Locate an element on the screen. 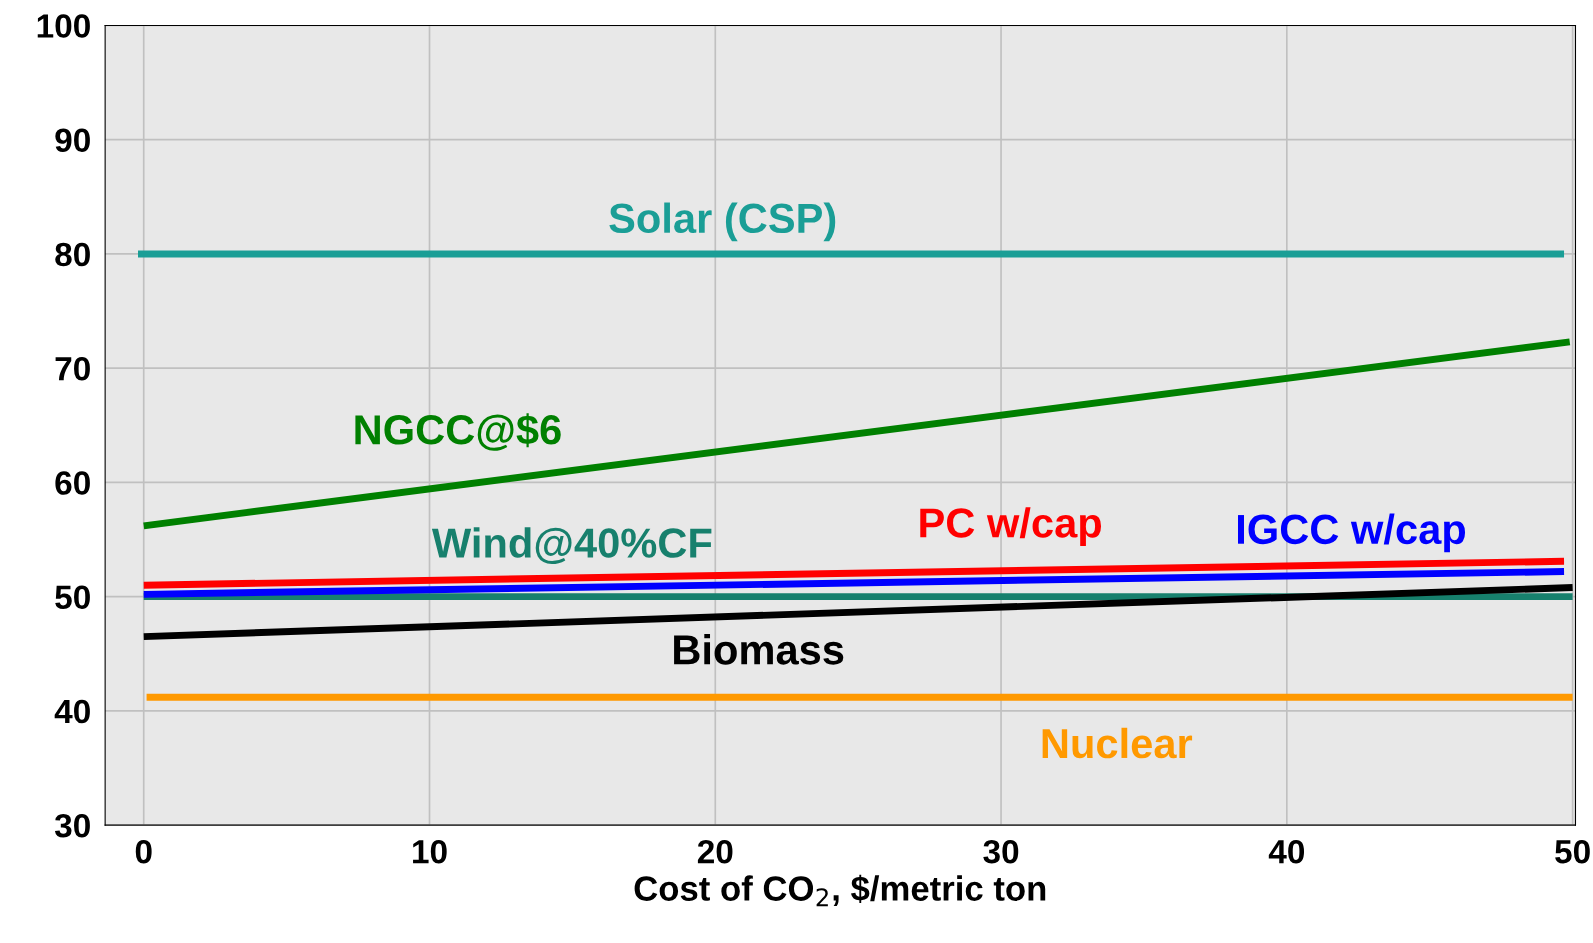  y-tick-label: 30 is located at coordinates (72, 825).